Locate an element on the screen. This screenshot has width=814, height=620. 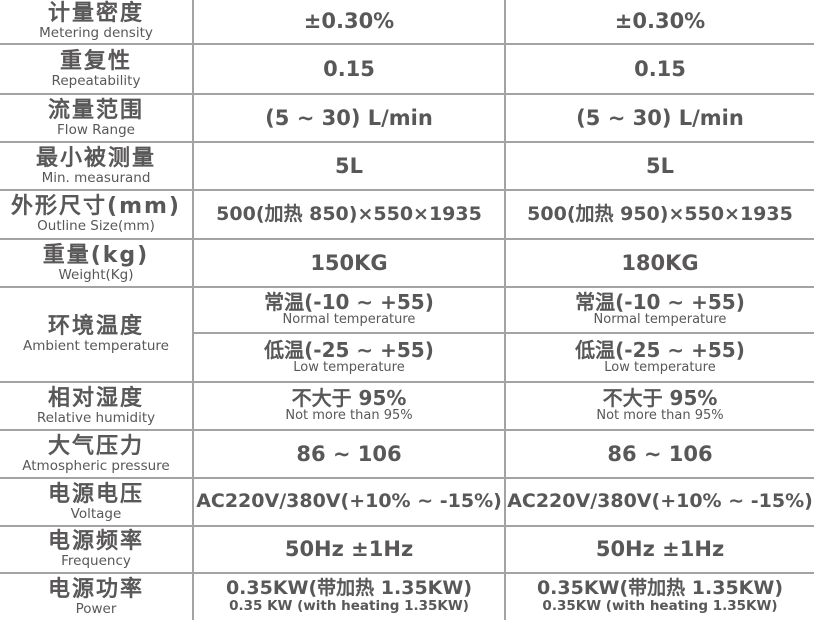
row-label-en: Atmospheric pressure is located at coordinates (96, 465).